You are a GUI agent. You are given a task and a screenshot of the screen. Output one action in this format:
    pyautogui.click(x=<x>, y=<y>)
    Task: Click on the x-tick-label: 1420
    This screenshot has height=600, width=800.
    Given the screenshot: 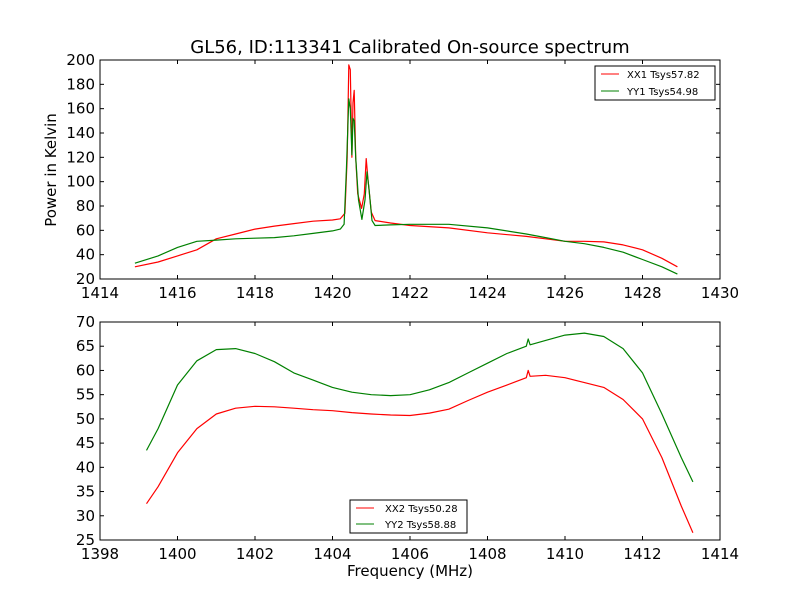 What is the action you would take?
    pyautogui.click(x=332, y=293)
    